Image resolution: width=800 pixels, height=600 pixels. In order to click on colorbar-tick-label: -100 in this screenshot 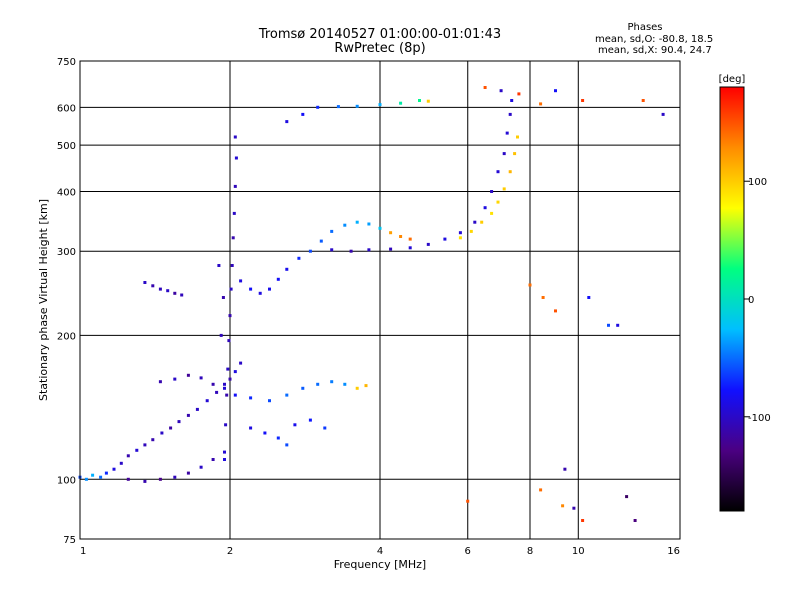, I will do `click(759, 418)`.